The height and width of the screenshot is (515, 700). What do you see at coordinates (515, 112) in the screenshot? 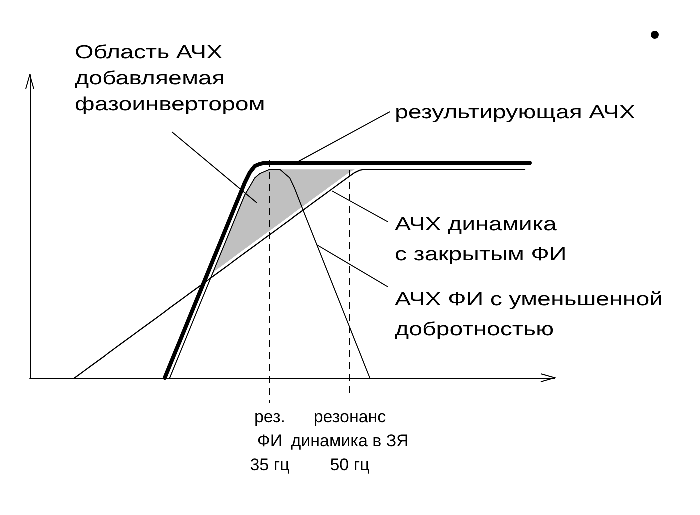
I see `text: результирующая АЧХ` at bounding box center [515, 112].